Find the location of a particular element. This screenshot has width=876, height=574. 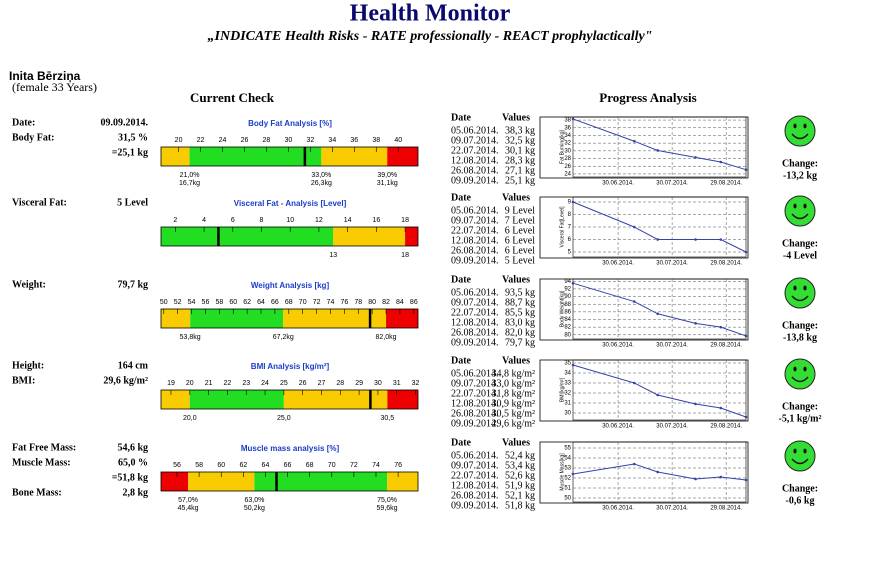

gauge-tick-label: 74 is located at coordinates (376, 465).